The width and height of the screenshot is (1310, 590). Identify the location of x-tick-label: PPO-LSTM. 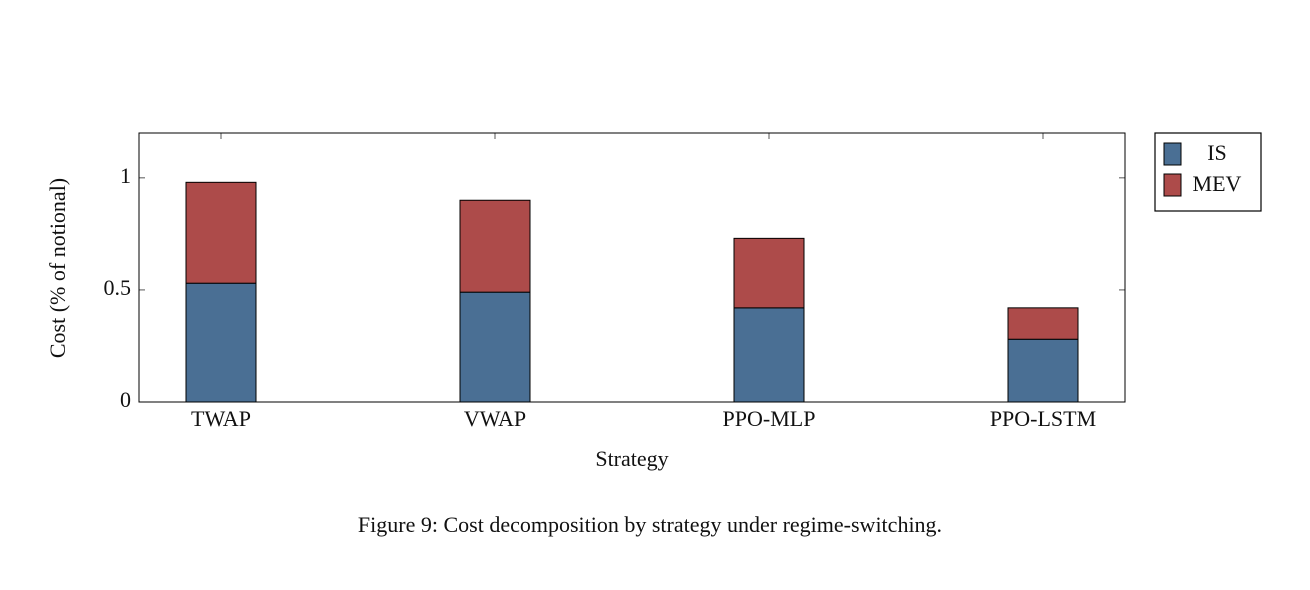
(1043, 418).